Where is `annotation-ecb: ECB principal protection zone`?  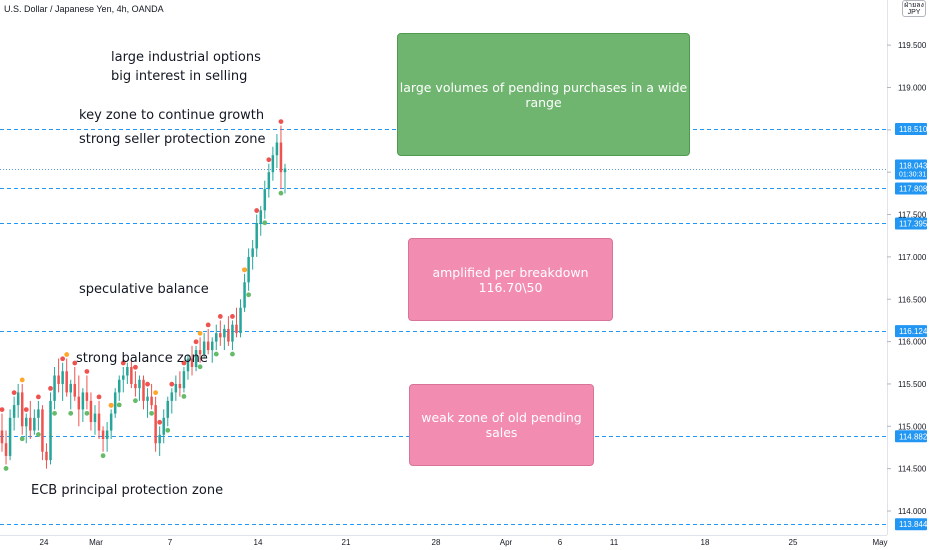
annotation-ecb: ECB principal protection zone is located at coordinates (127, 490).